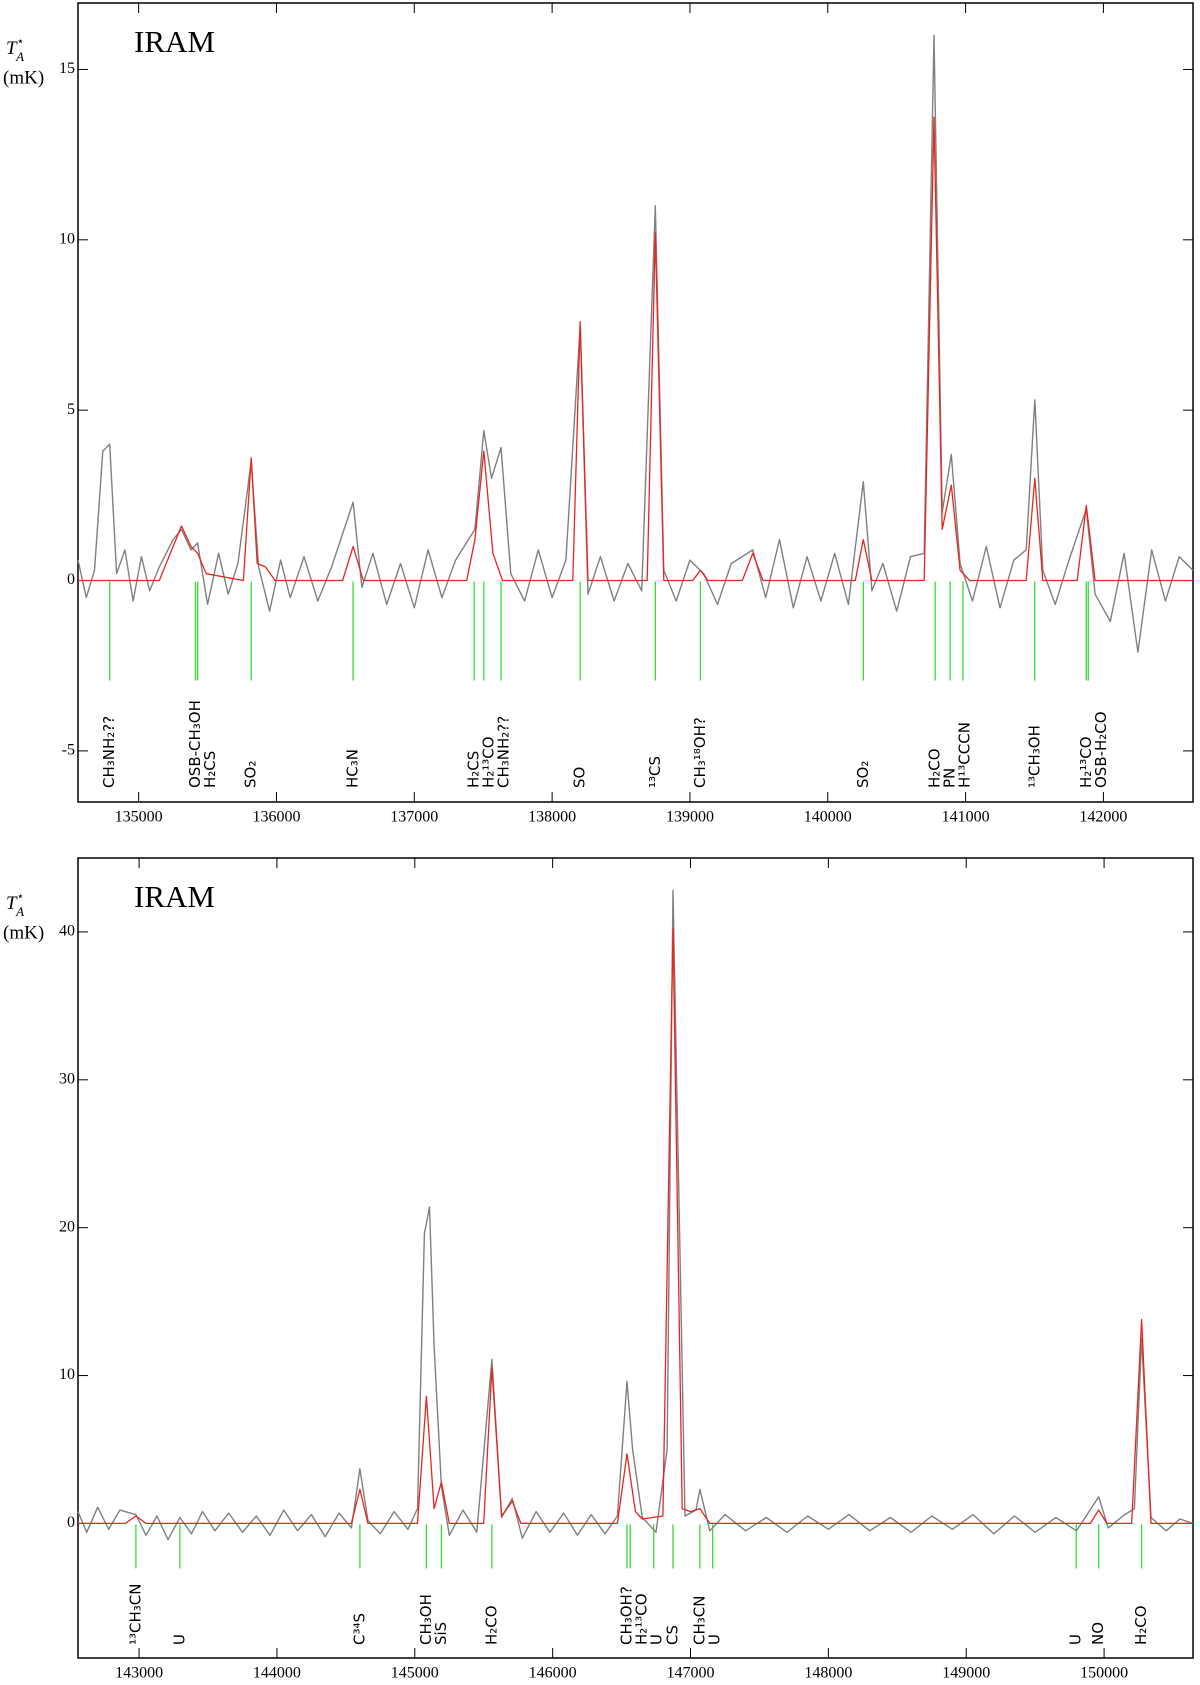 The width and height of the screenshot is (1200, 1685). I want to click on y-tick-label: 40, so click(67, 931).